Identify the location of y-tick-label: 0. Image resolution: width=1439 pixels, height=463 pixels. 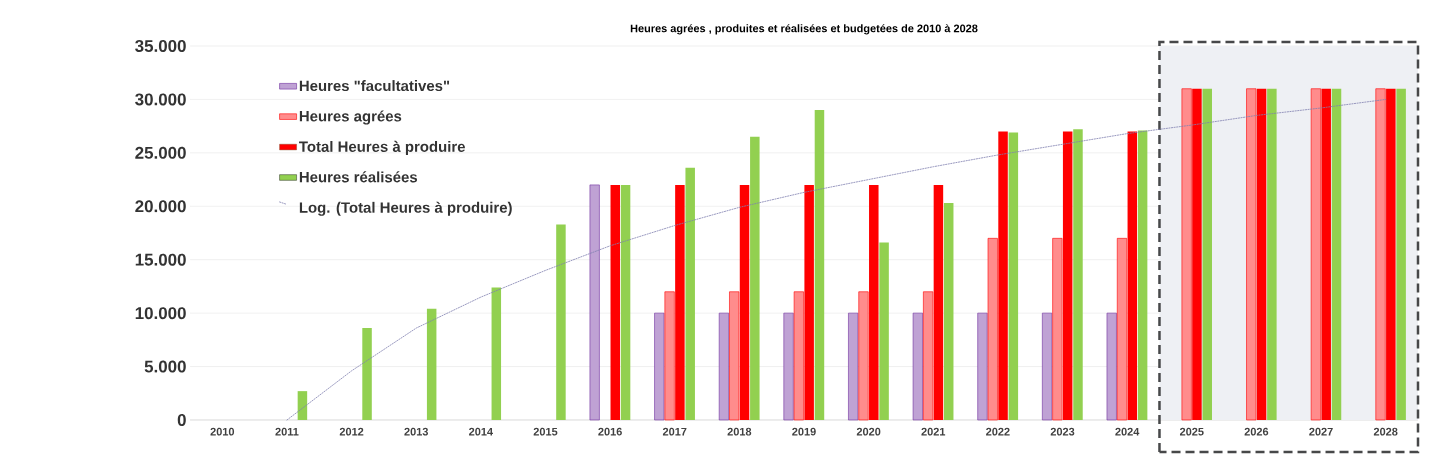
(181, 419).